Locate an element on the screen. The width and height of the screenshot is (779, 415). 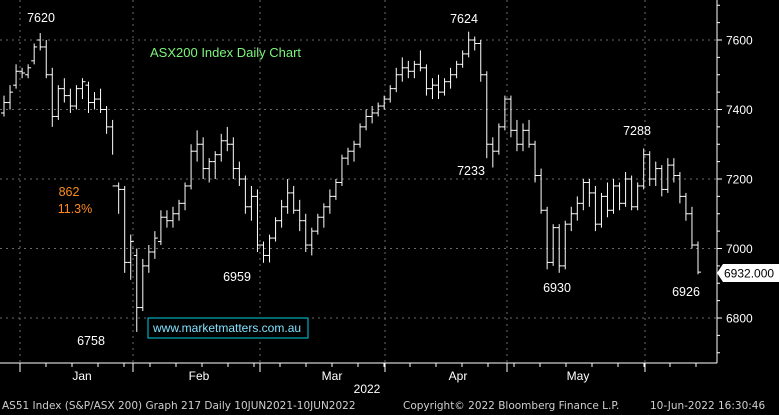
annotation-862: 862 is located at coordinates (69, 192).